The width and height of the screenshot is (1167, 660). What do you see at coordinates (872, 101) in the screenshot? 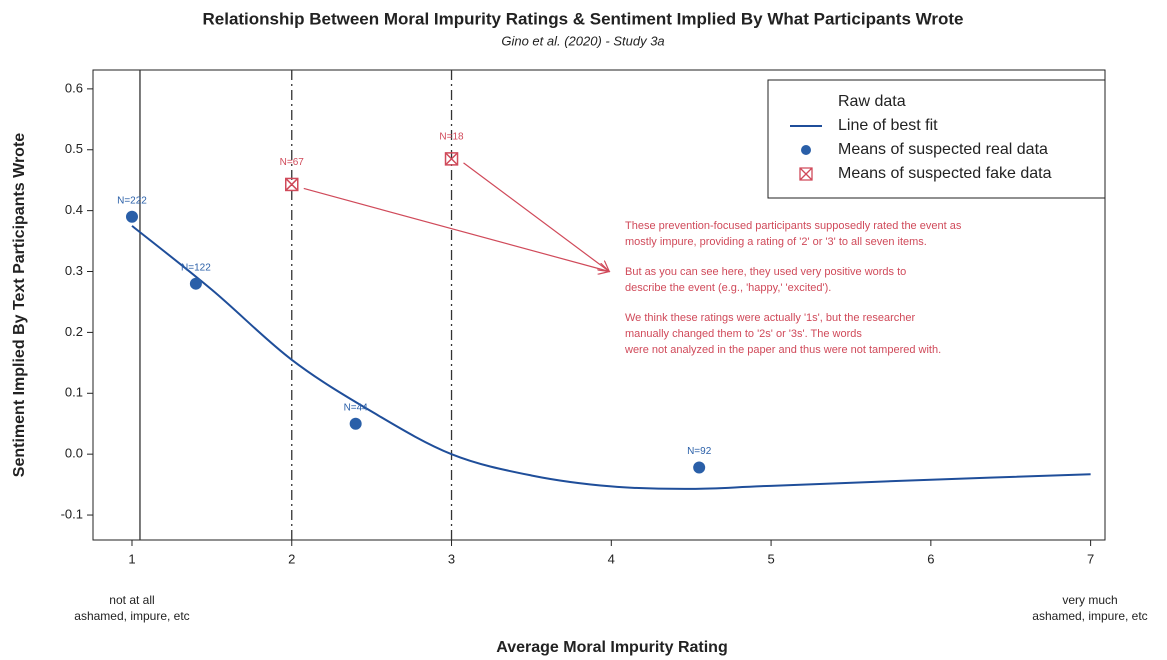
I see `legend-label: Raw data` at bounding box center [872, 101].